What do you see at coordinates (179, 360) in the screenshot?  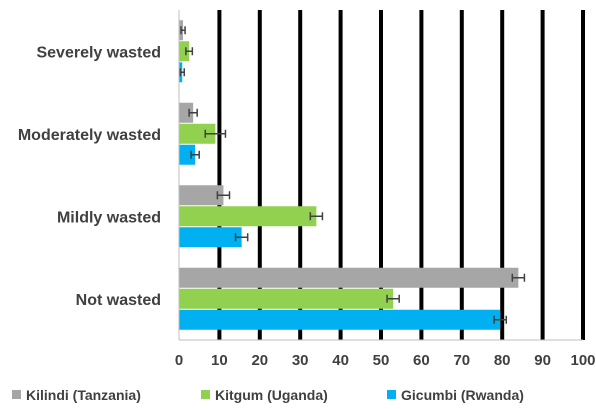 I see `x-tick-label: 0` at bounding box center [179, 360].